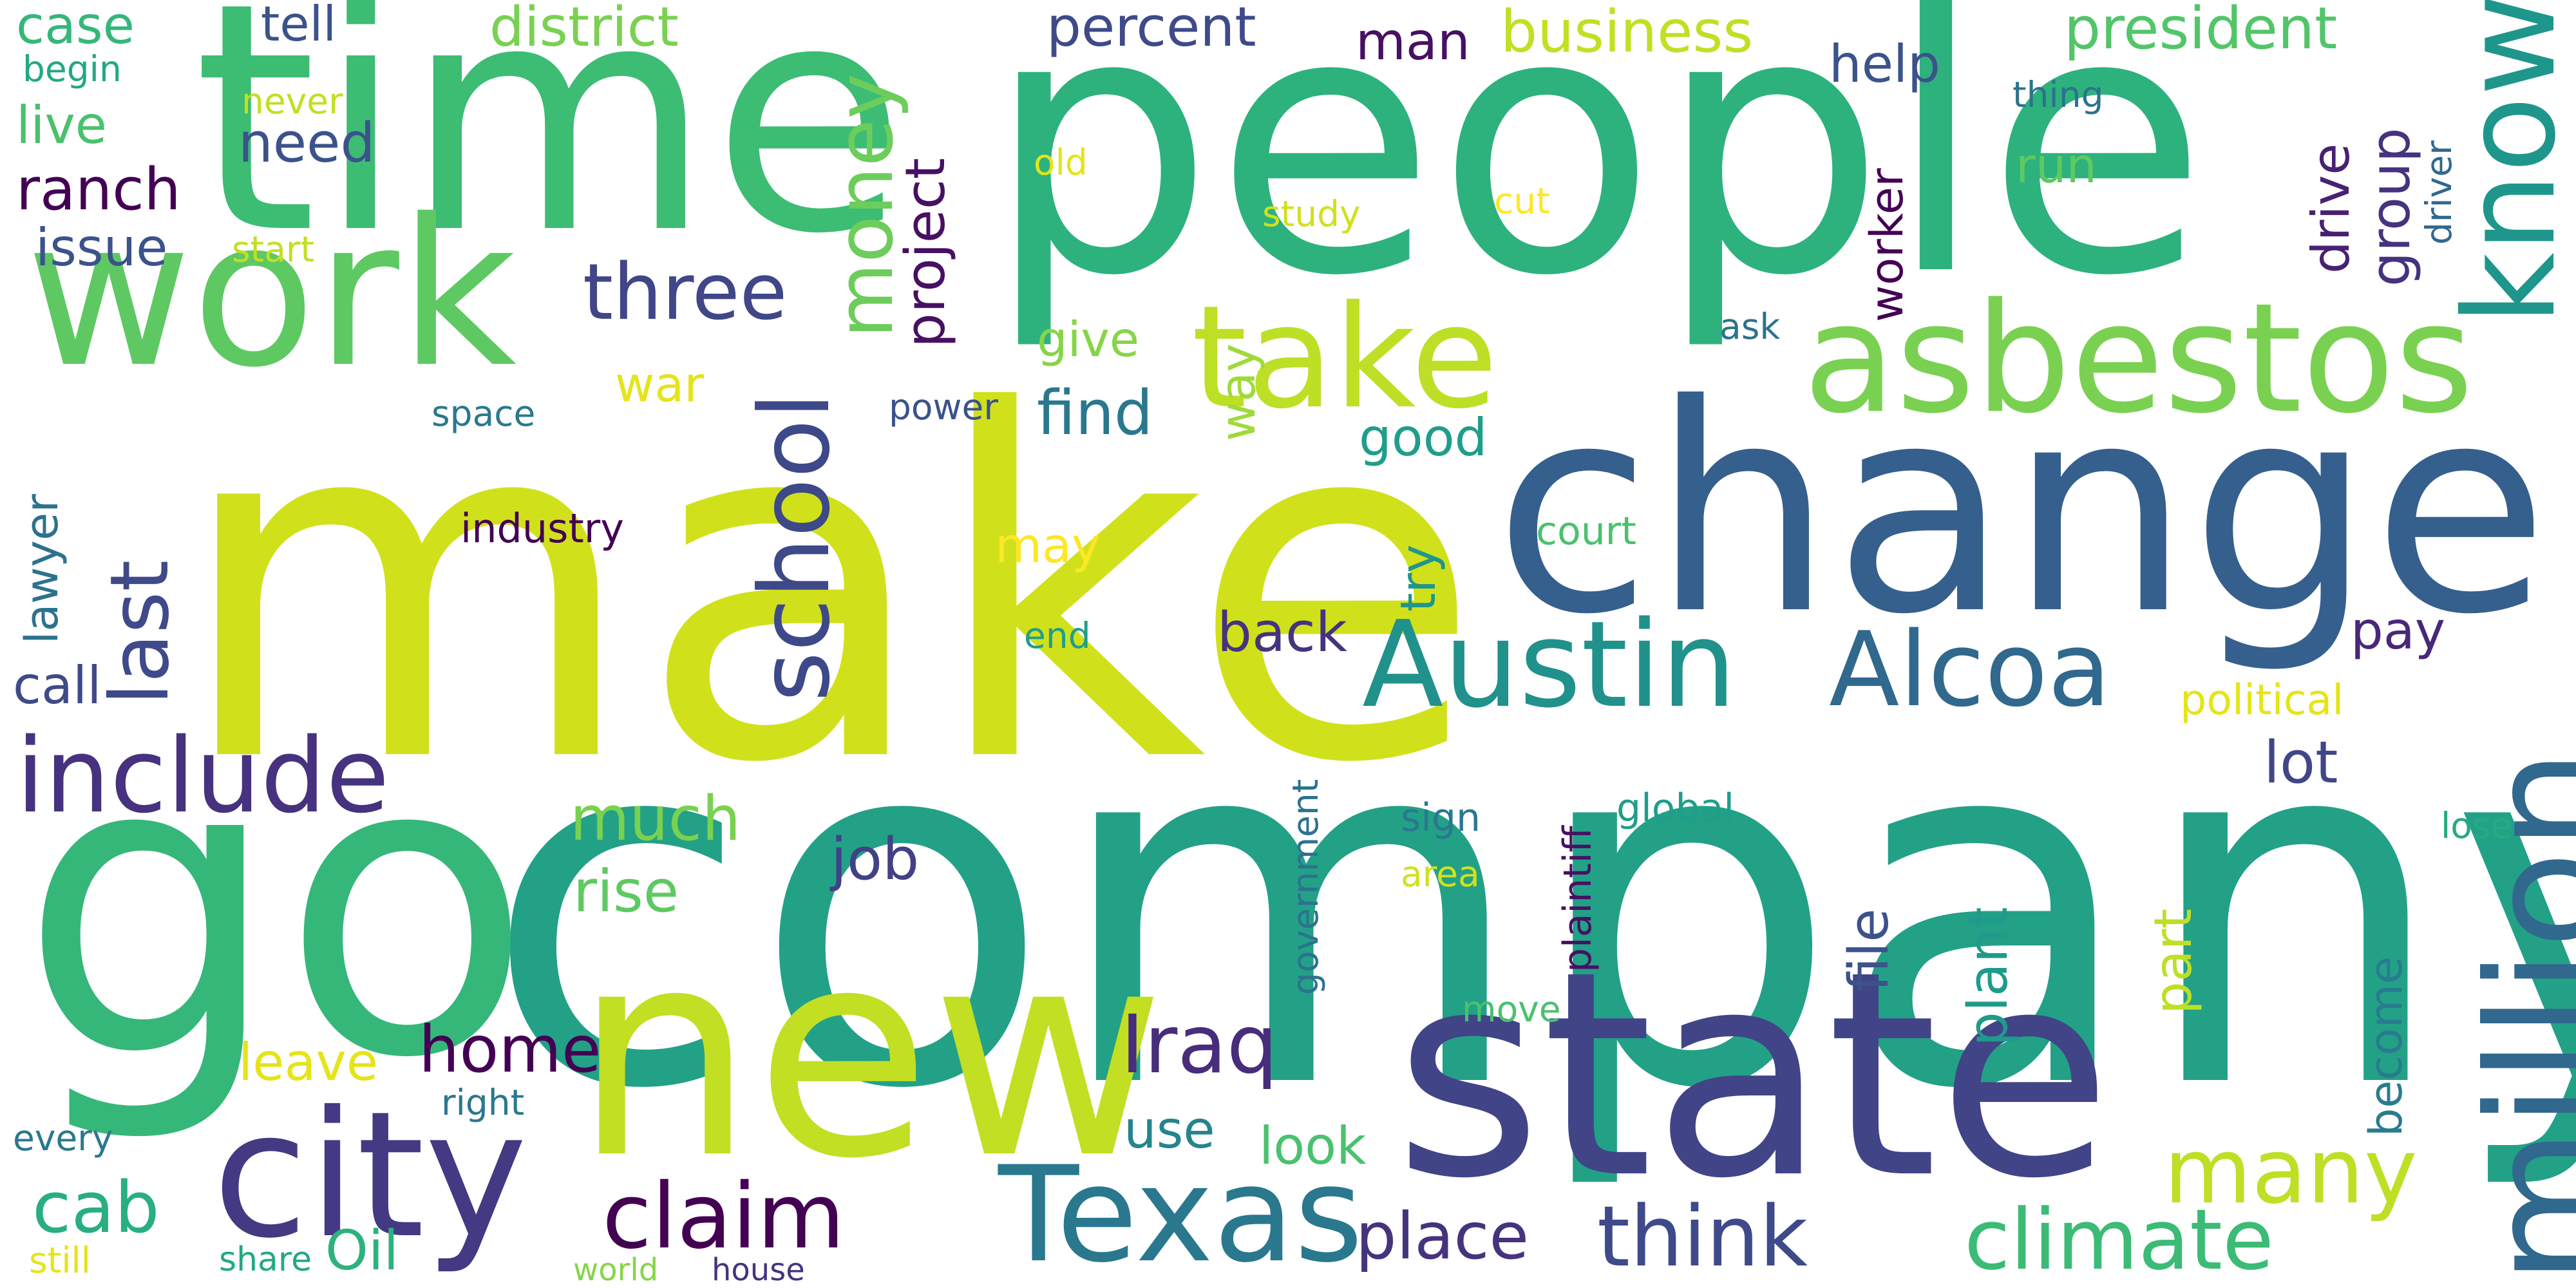  Describe the element at coordinates (1750, 326) in the screenshot. I see `word-ask: ask` at that location.